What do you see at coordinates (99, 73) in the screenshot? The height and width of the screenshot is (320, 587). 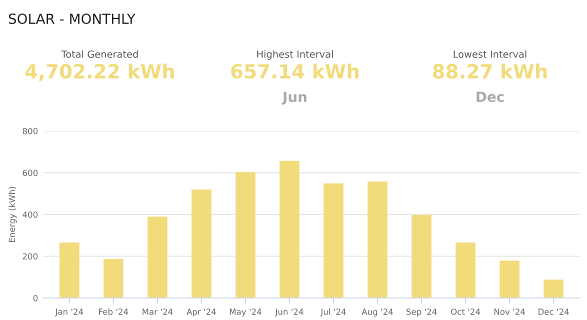 I see `text: 4,702.22 kWh` at bounding box center [99, 73].